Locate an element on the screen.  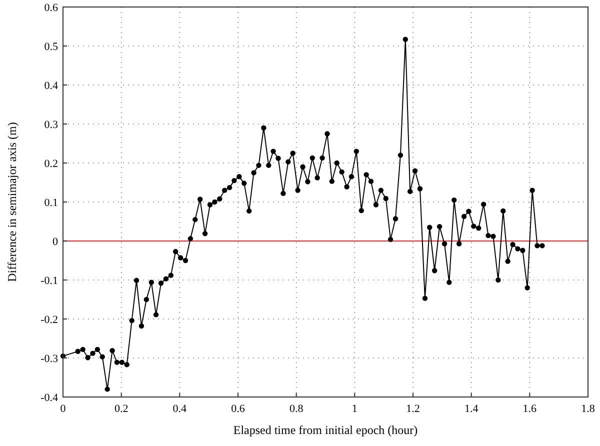
y-tick-label: 0.4 is located at coordinates (51, 86).